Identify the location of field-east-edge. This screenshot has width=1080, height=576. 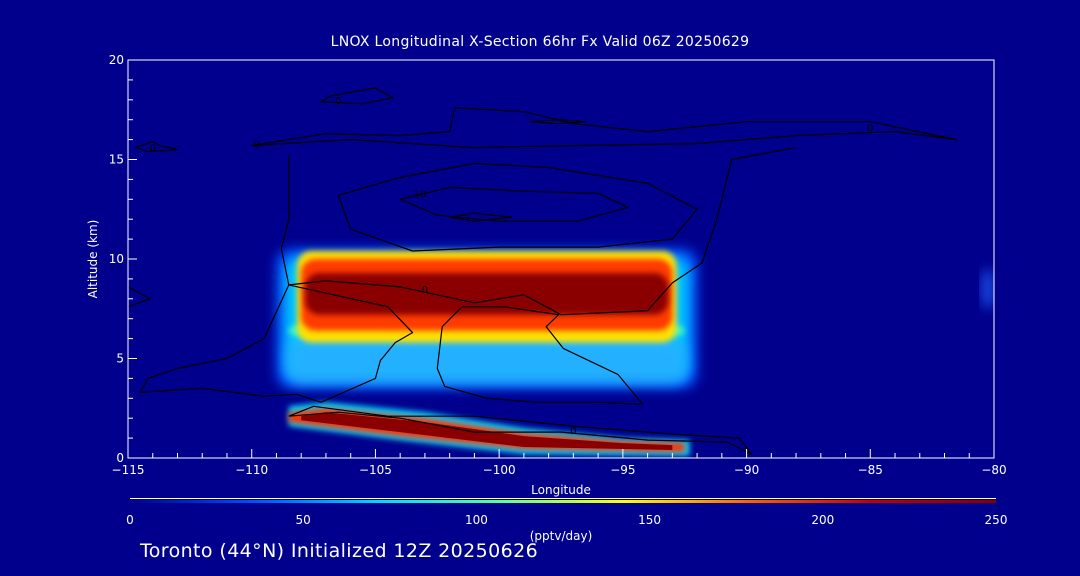
(987, 288).